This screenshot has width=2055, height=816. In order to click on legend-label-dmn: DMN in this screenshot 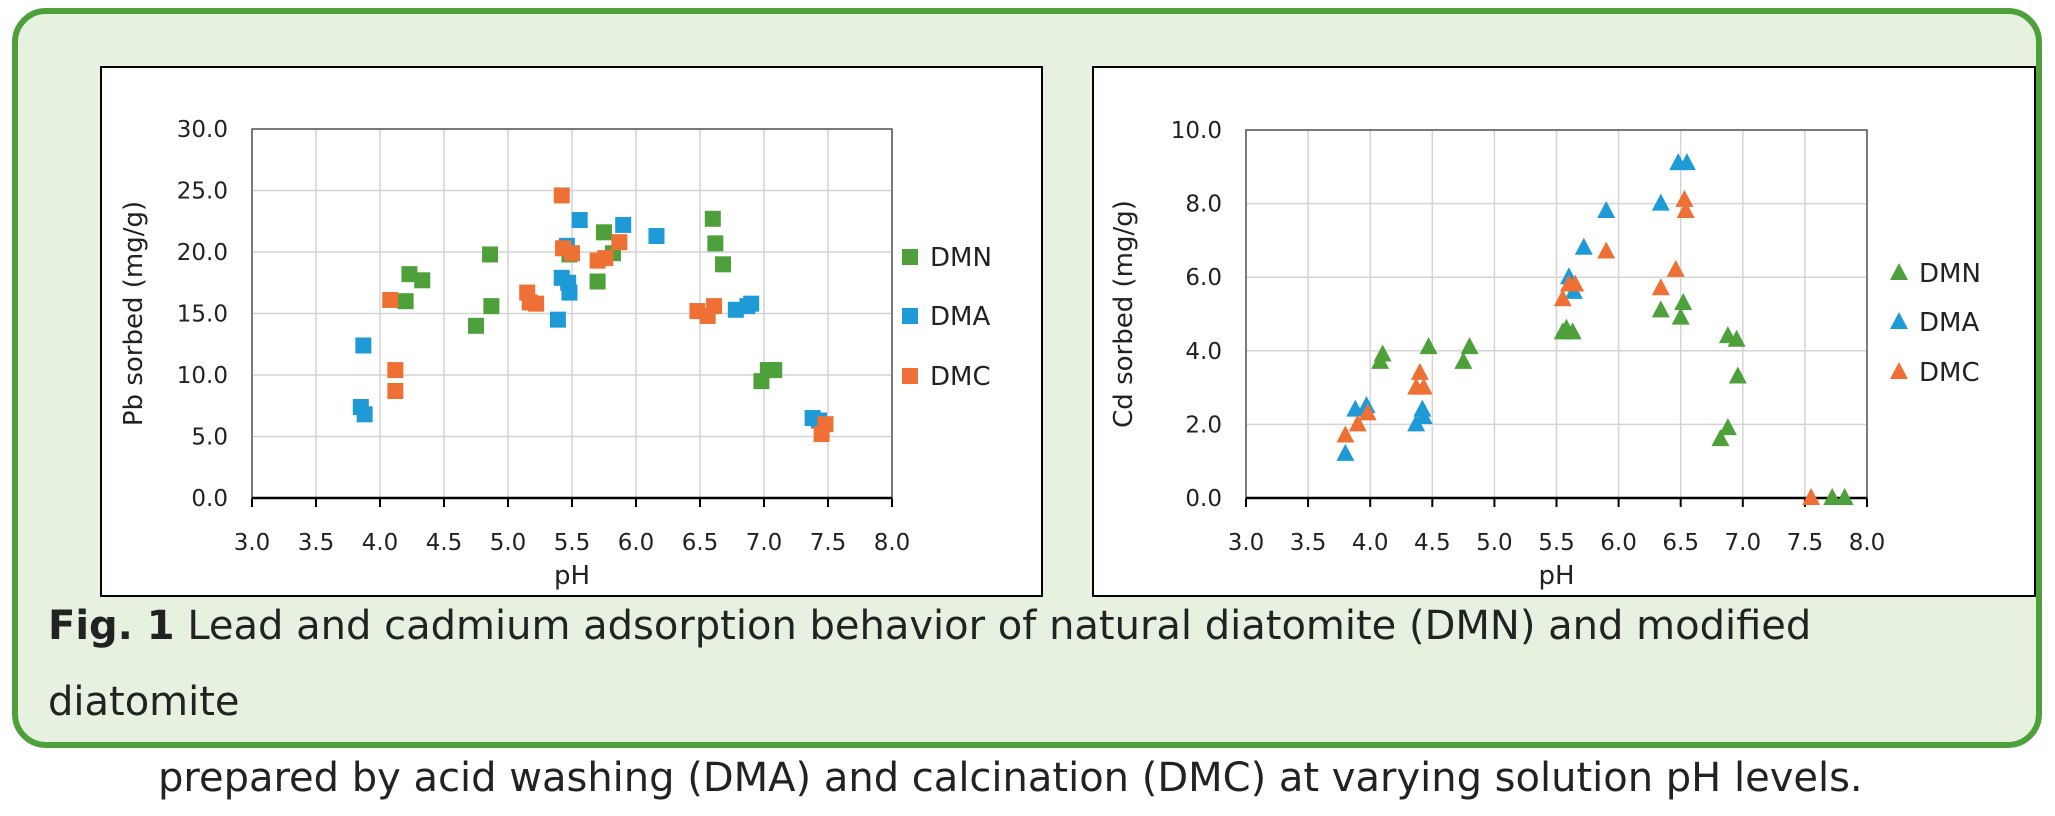, I will do `click(961, 258)`.